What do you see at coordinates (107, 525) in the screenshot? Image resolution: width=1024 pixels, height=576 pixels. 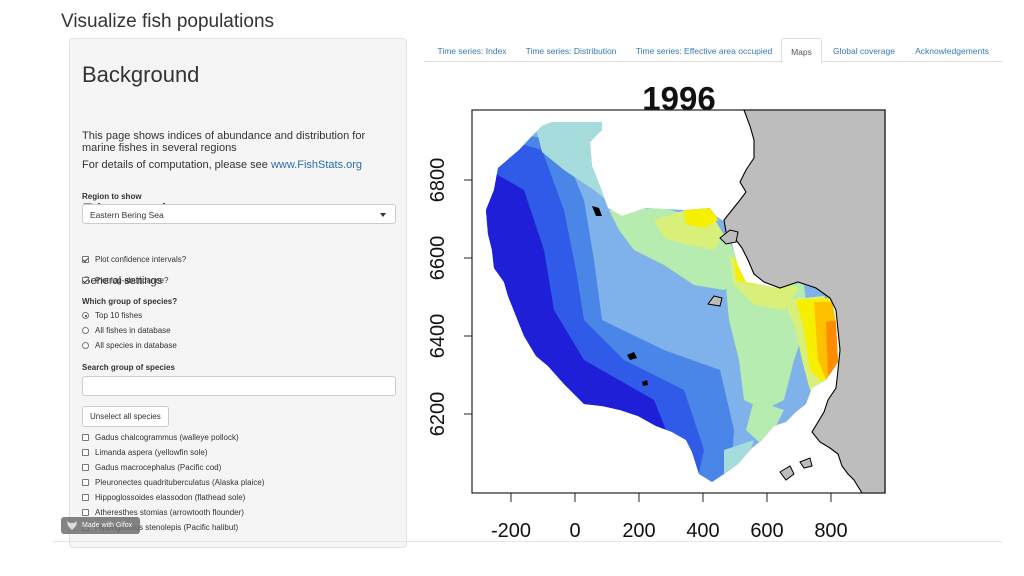 I see `watermark-text: Made with Gifox` at bounding box center [107, 525].